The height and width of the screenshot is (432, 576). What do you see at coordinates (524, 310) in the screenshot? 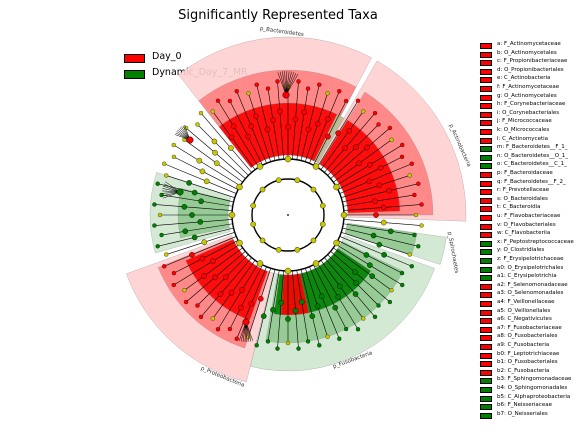
I see `taxa-legend-label: a5: O_Veillonellales` at bounding box center [524, 310].